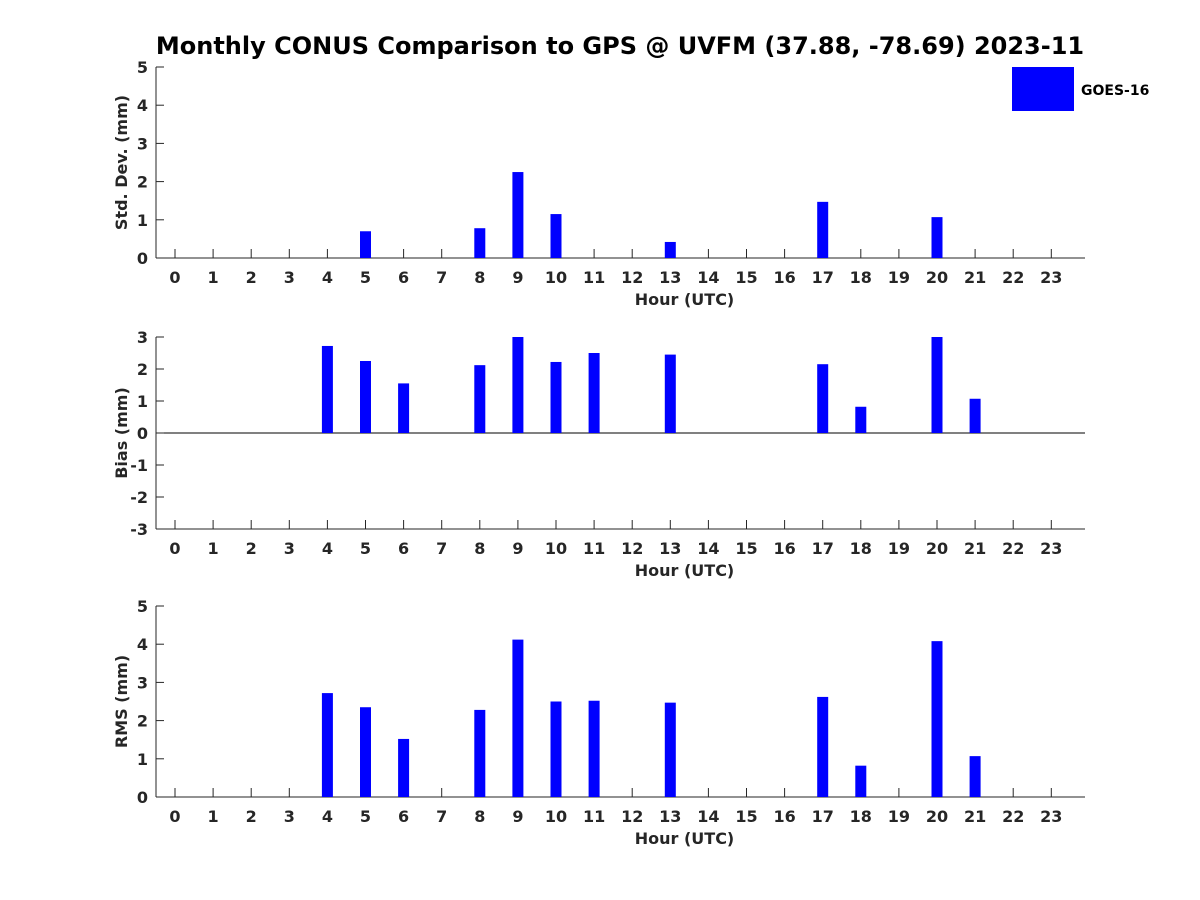 The height and width of the screenshot is (900, 1200). What do you see at coordinates (121, 433) in the screenshot?
I see `y-axis-label: Bias (mm)` at bounding box center [121, 433].